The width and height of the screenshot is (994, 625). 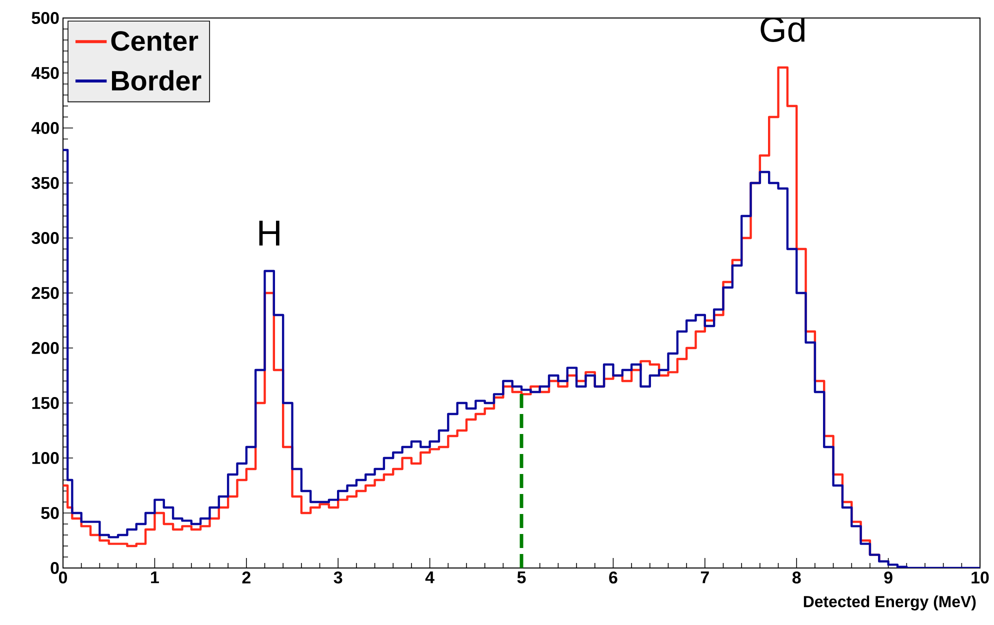 What do you see at coordinates (45, 238) in the screenshot?
I see `y-tick-label: 300` at bounding box center [45, 238].